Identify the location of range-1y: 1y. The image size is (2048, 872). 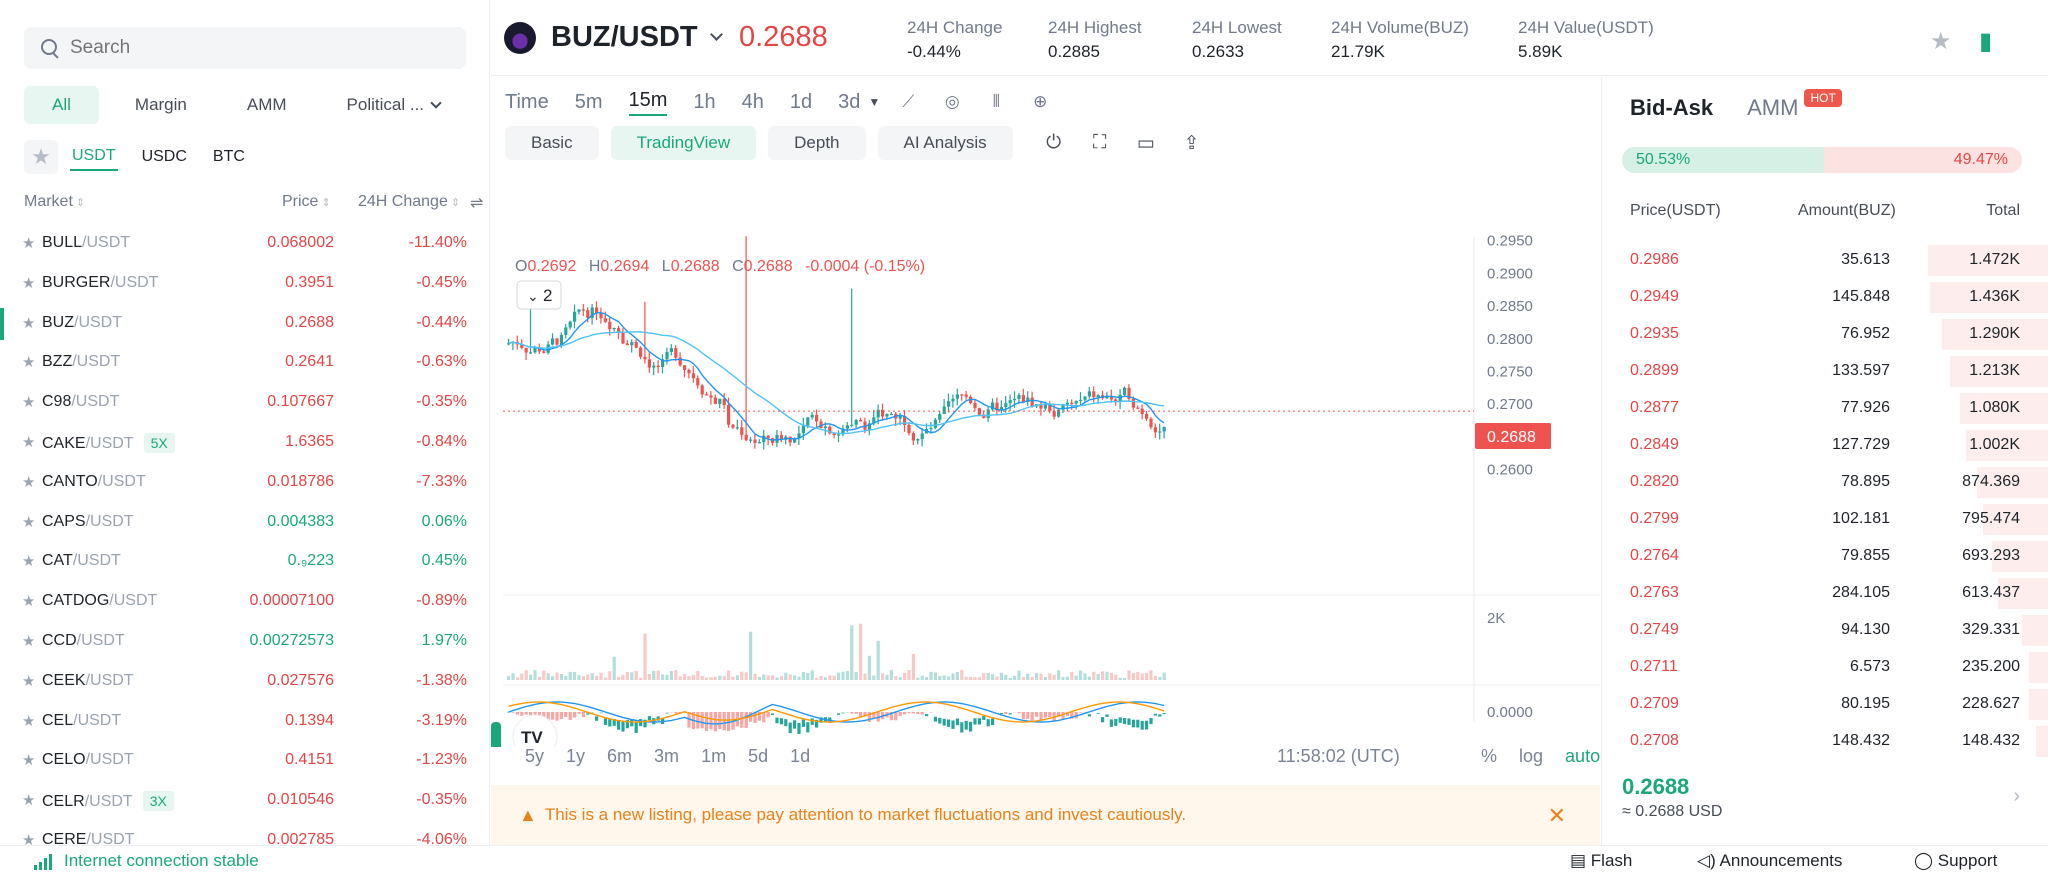
(576, 756).